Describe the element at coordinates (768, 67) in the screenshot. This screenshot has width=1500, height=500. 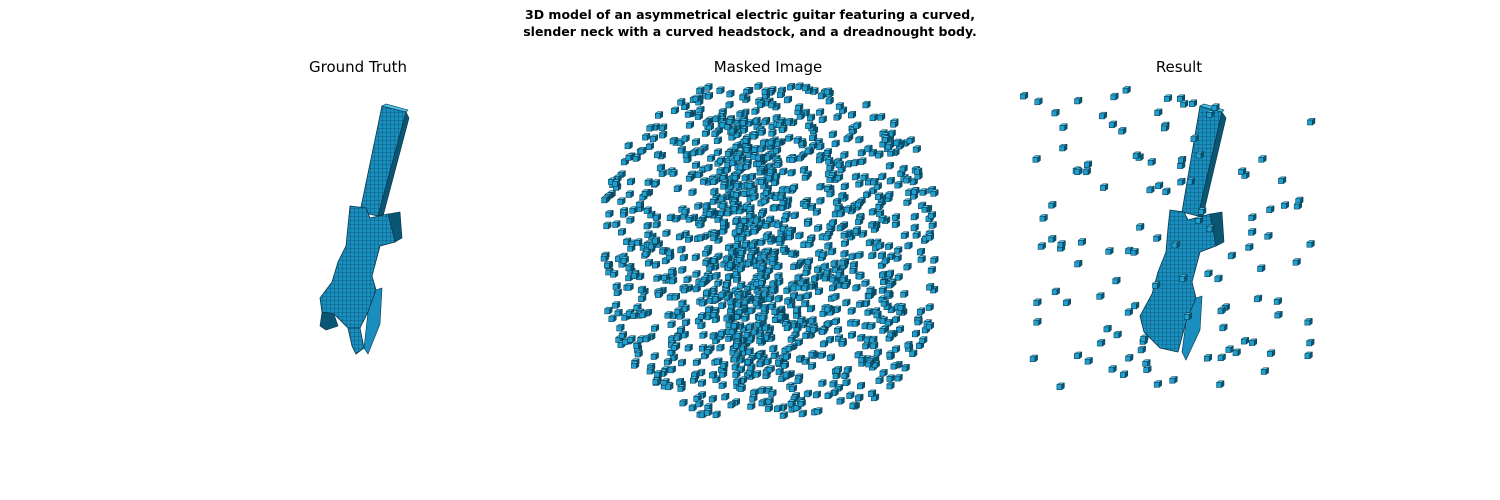
I see `masked-image-title: Masked Image` at that location.